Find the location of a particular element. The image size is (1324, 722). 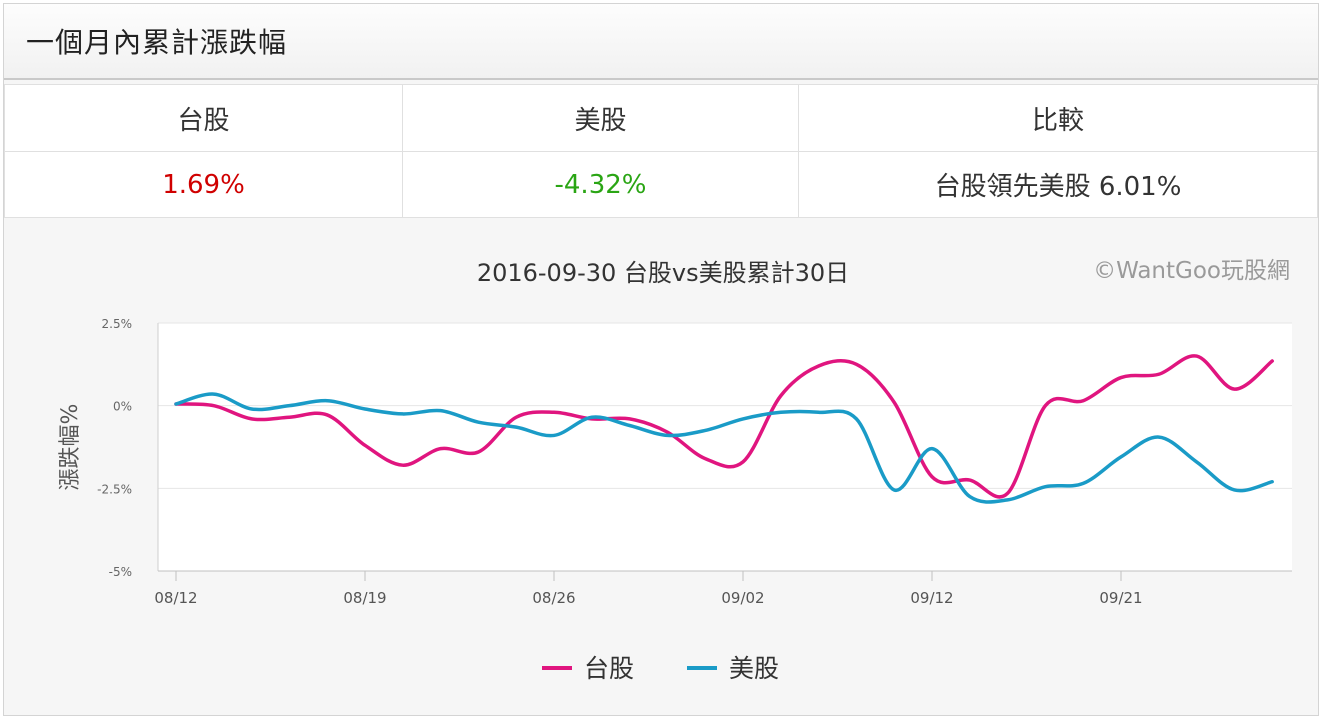

summary-header-row: 台股 美股 比較 is located at coordinates (661, 118).